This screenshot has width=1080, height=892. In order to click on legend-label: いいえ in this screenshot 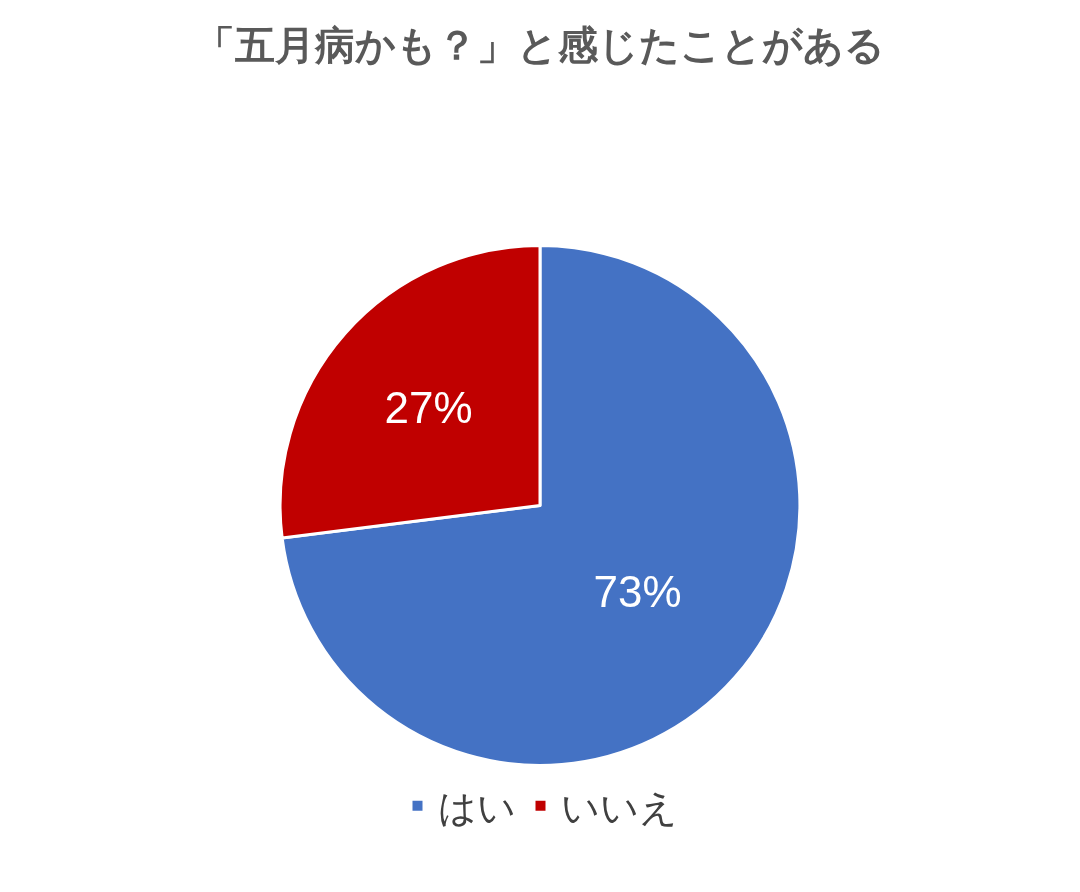, I will do `click(619, 807)`.